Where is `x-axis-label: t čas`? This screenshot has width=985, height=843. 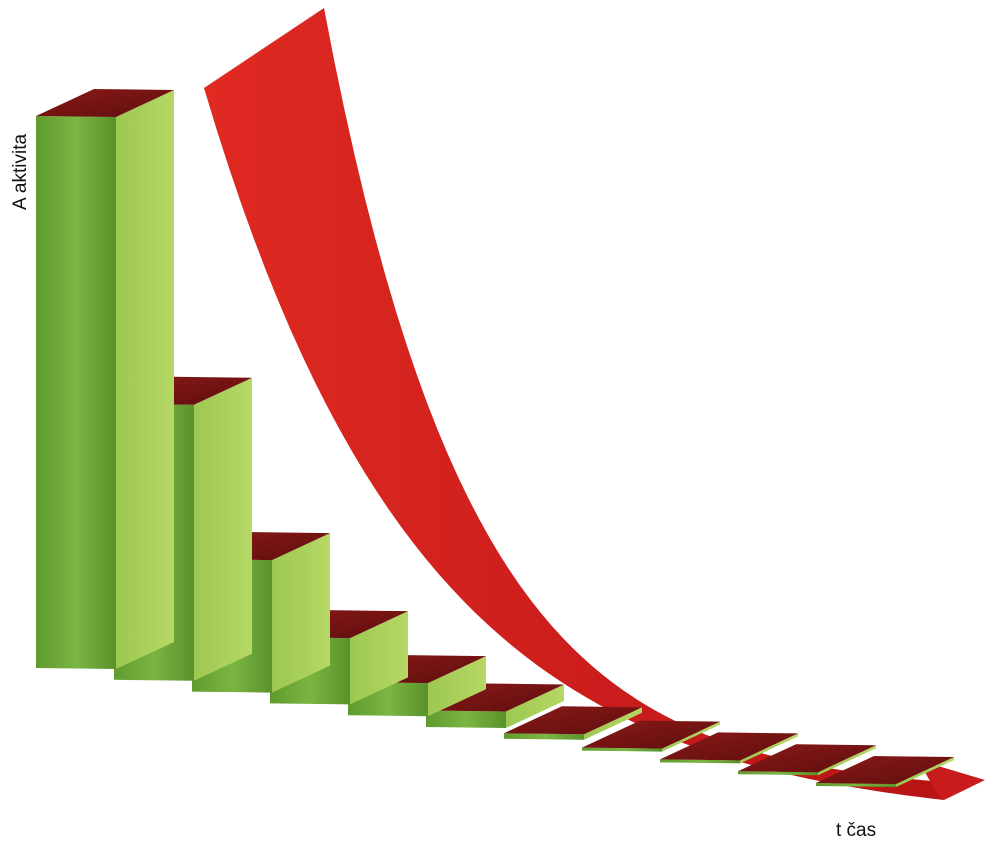
x-axis-label: t čas is located at coordinates (856, 830).